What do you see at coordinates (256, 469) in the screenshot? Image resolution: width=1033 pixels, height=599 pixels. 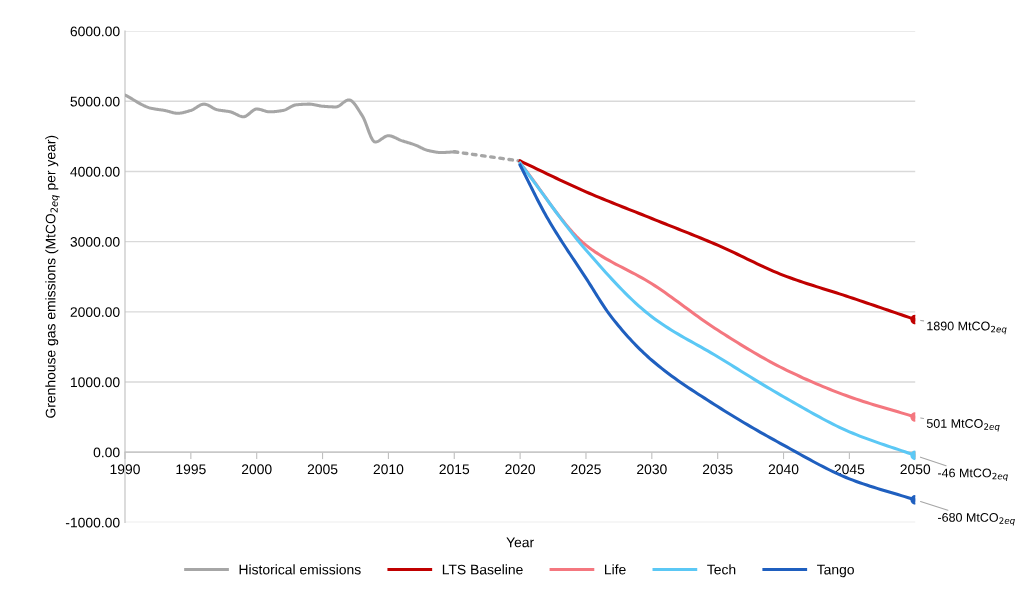 I see `x-tick-label: 2000` at bounding box center [256, 469].